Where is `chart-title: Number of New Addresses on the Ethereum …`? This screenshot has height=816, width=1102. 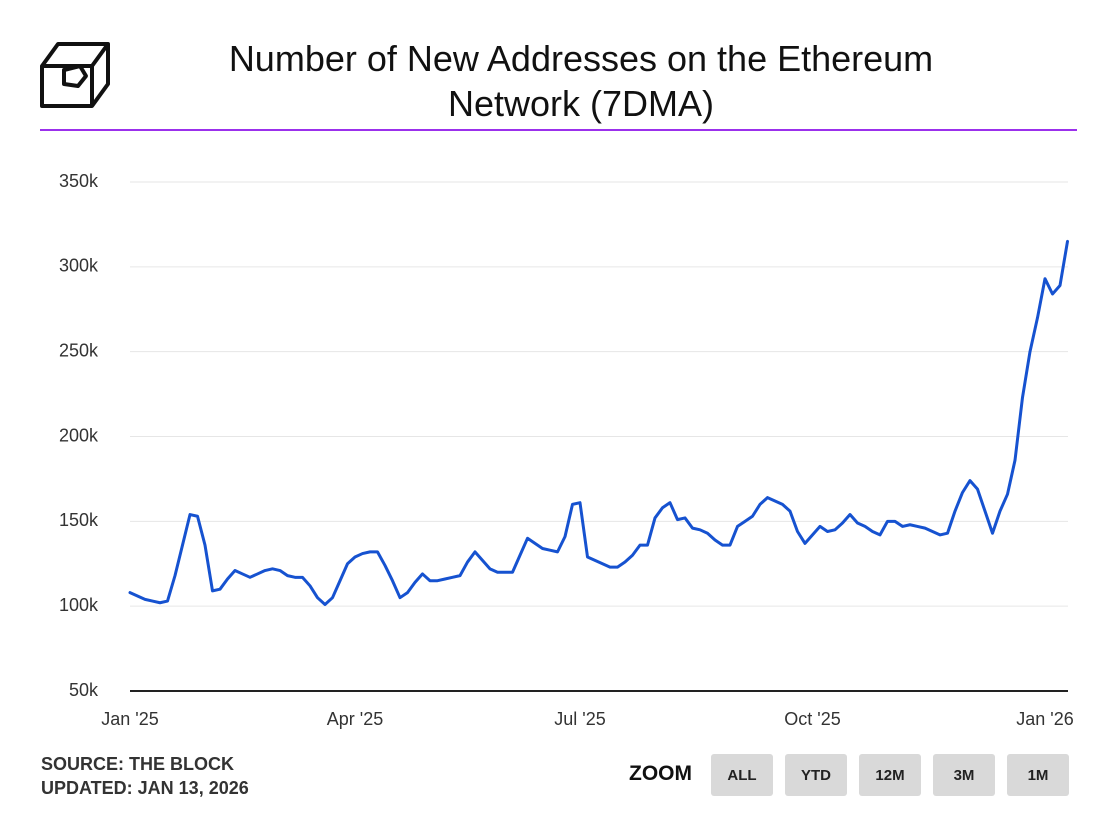
chart-title: Number of New Addresses on the Ethereum … is located at coordinates (581, 81).